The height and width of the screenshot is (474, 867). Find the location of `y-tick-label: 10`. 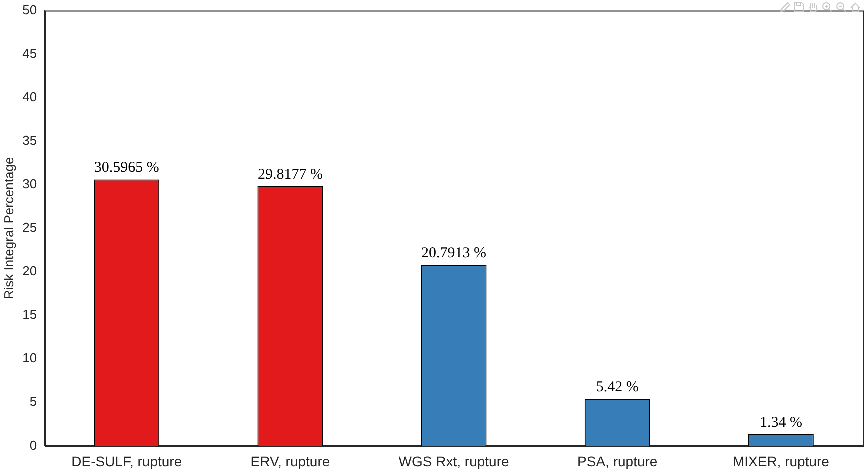

y-tick-label: 10 is located at coordinates (30, 358).